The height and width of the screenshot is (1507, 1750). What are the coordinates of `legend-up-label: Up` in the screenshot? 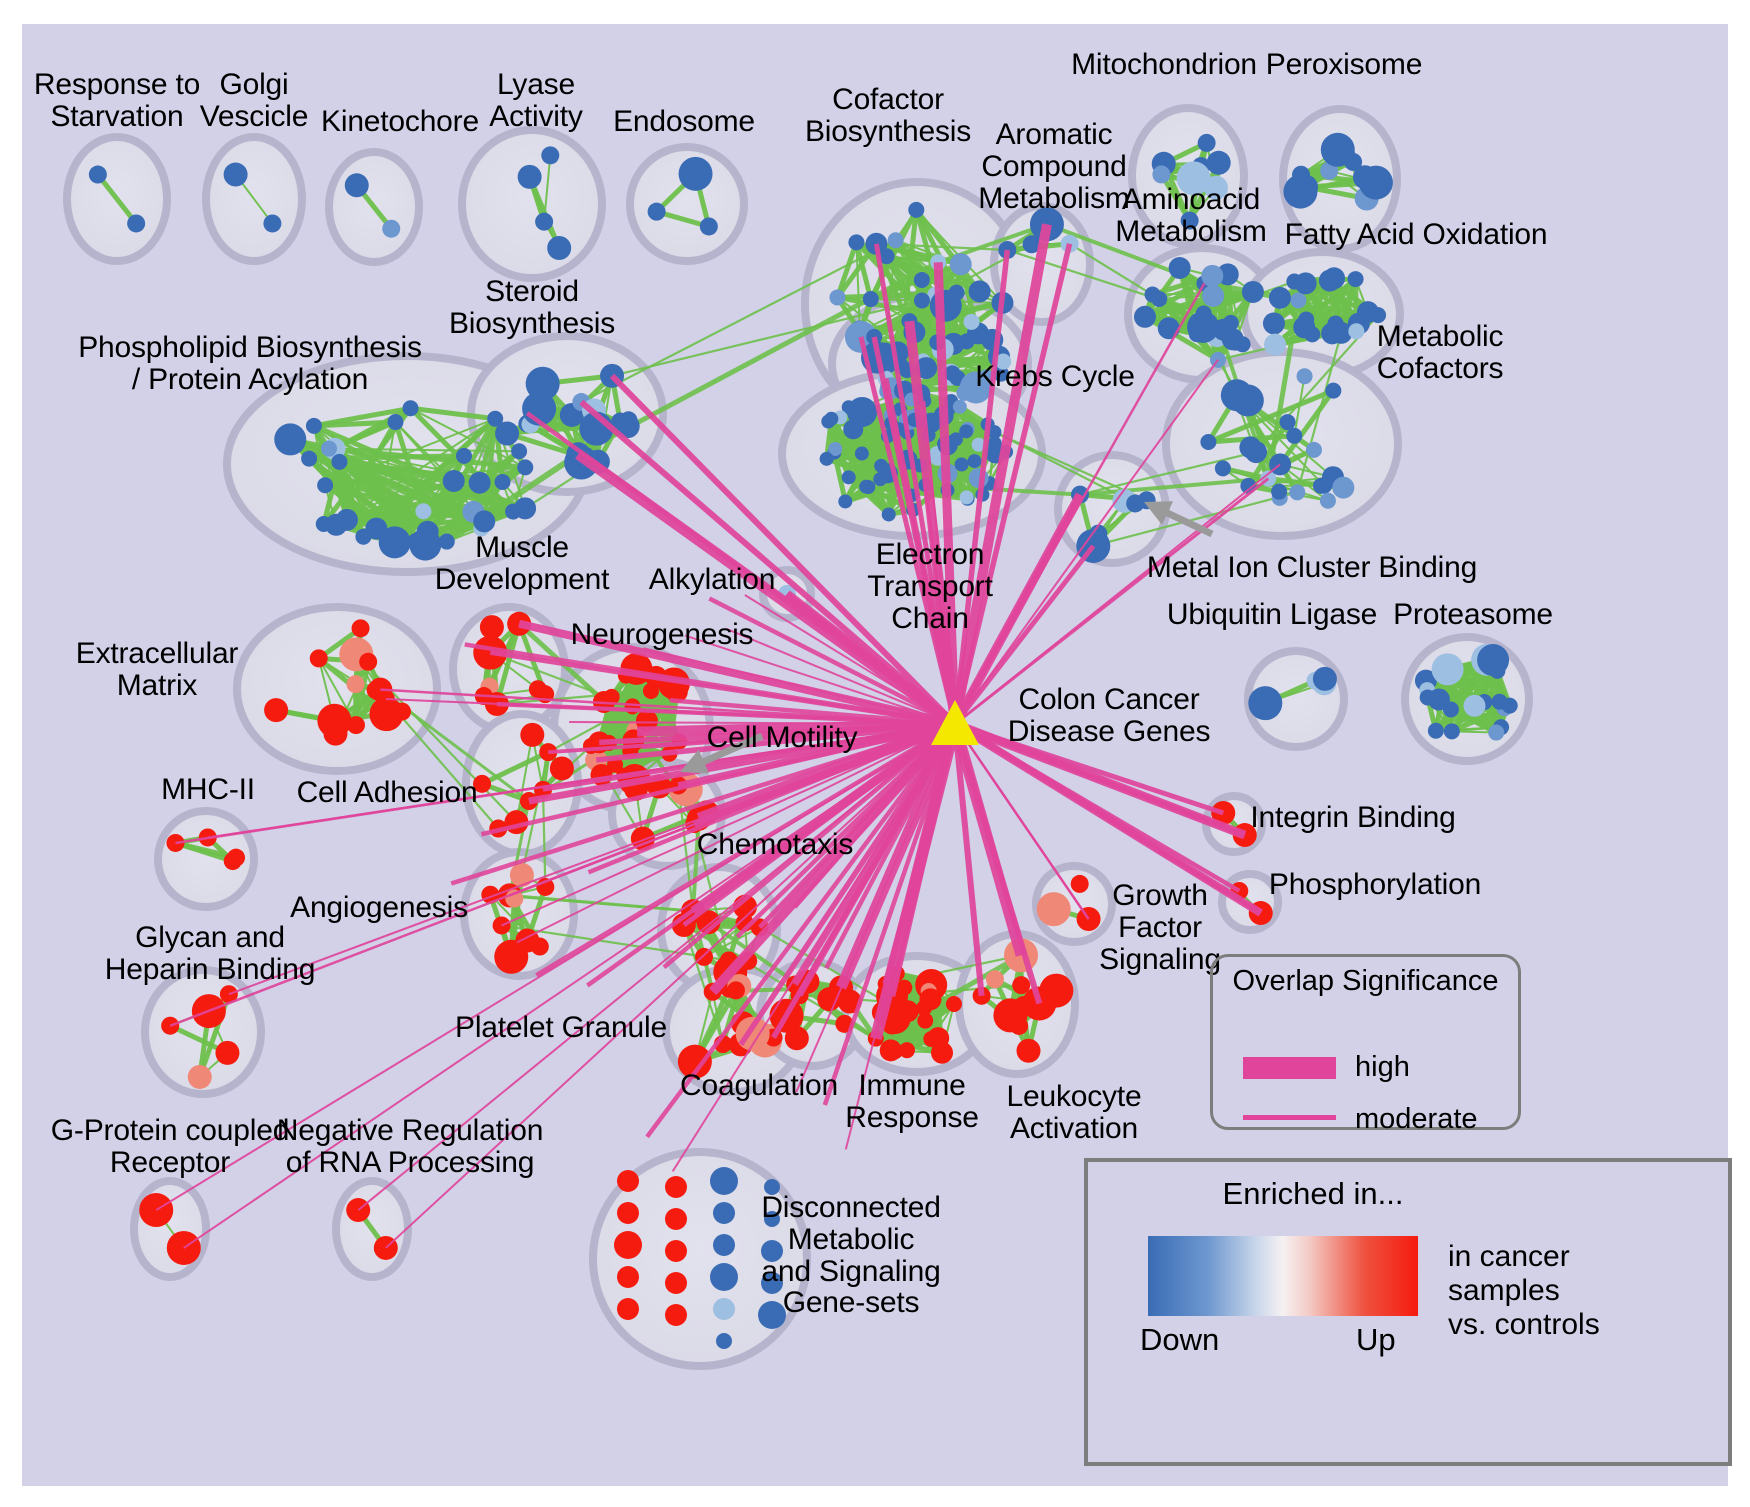 It's located at (1376, 1339).